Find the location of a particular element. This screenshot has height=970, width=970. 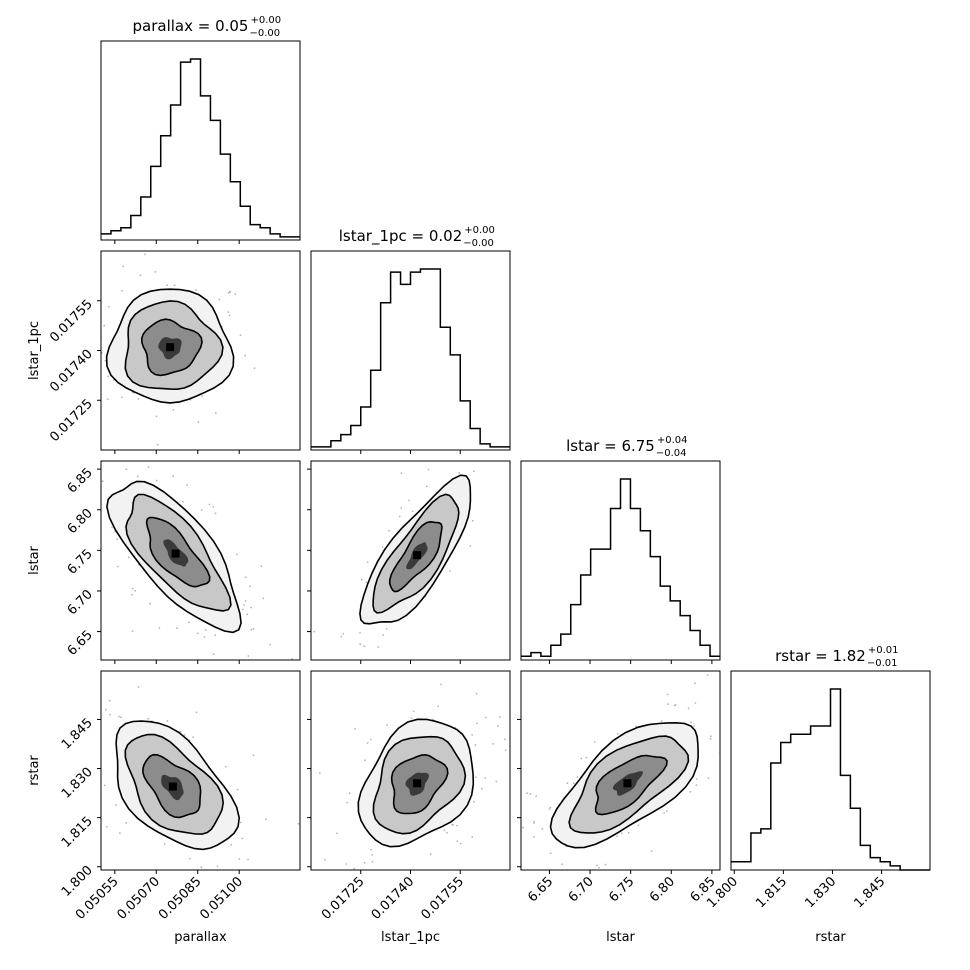

xaxis-lstar_1pc: 0.01725 0.01740 0.01755 lstar_1pc is located at coordinates (393, 909).